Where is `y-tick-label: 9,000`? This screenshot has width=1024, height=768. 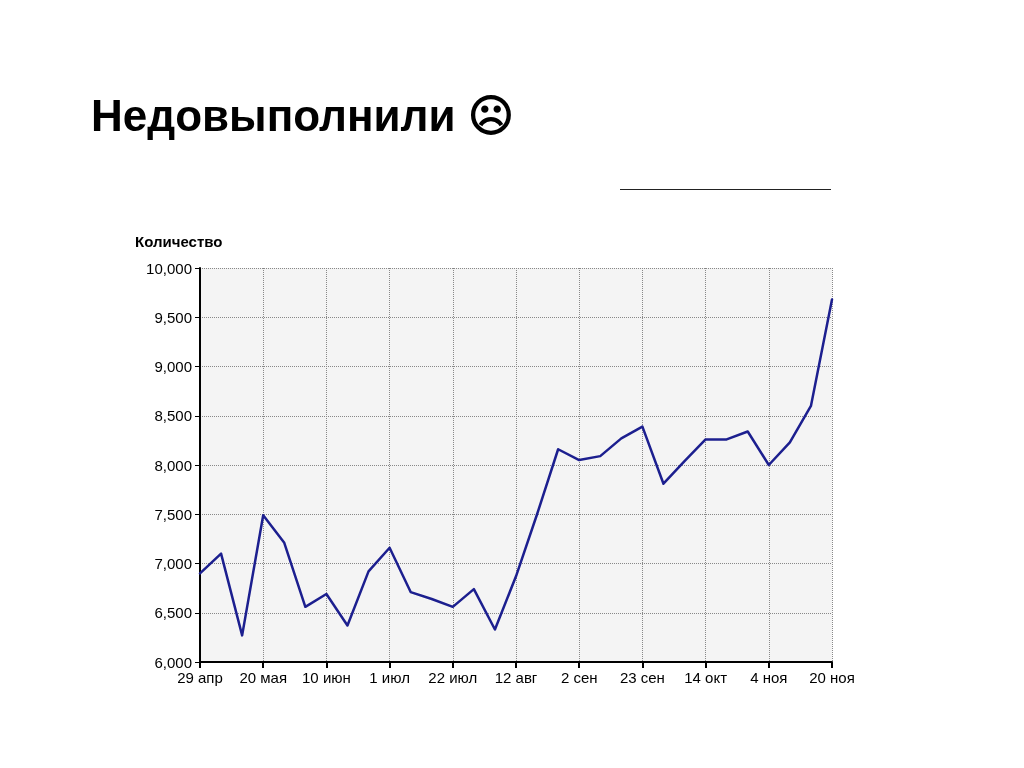
y-tick-label: 9,000 is located at coordinates (173, 366).